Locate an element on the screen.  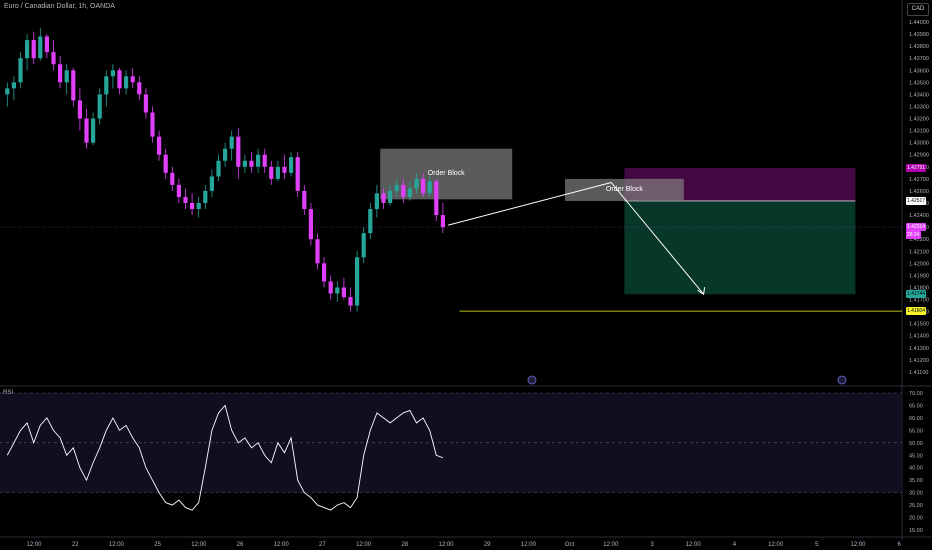
price-tick-label: 1.42400 is located at coordinates (919, 216).